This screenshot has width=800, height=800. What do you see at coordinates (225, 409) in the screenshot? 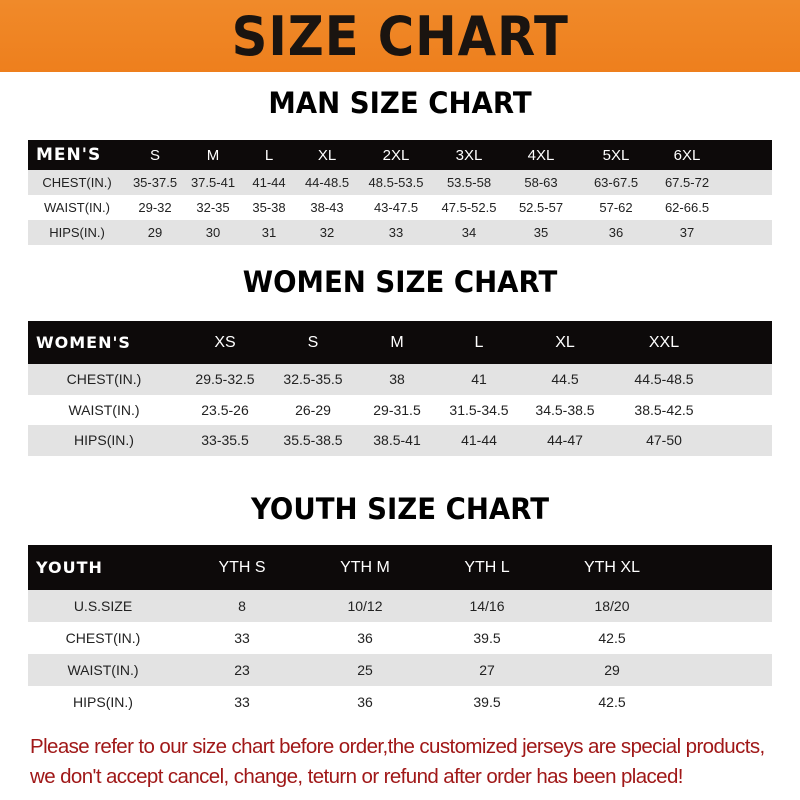
I see `table-cell: 23.5-26` at bounding box center [225, 409].